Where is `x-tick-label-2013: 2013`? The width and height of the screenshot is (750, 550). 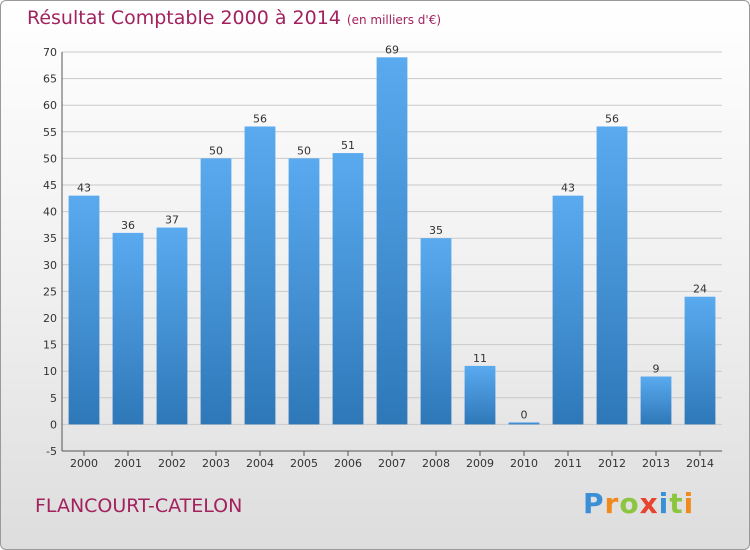 x-tick-label-2013: 2013 is located at coordinates (656, 463).